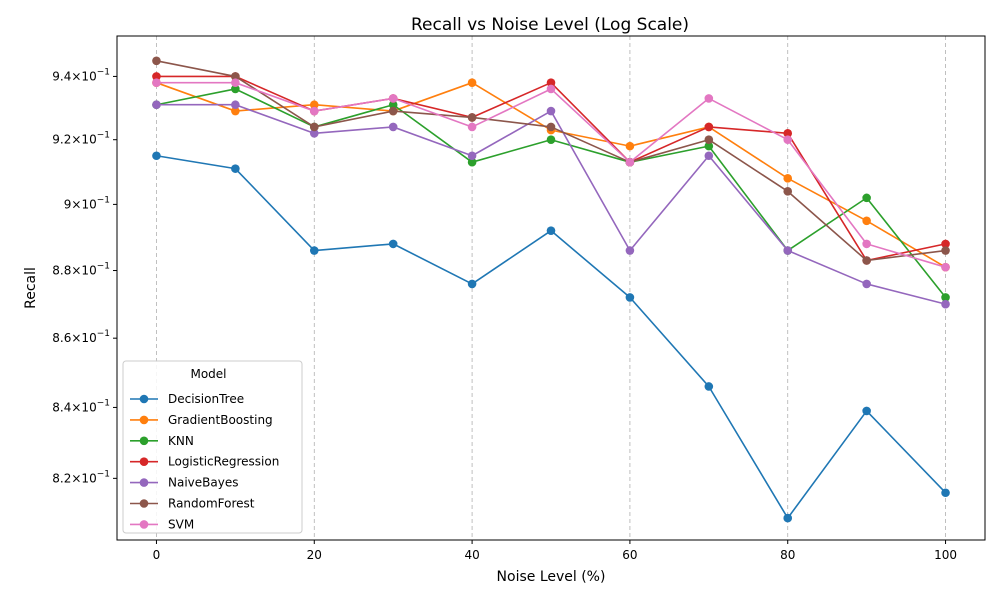 This screenshot has height=600, width=1000. Describe the element at coordinates (206, 399) in the screenshot. I see `legend-label: DecisionTree` at that location.